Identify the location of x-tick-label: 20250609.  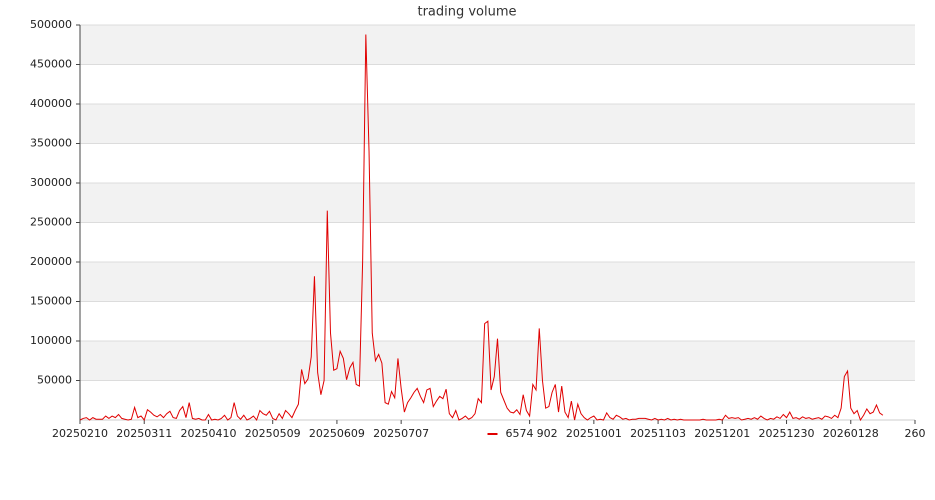
(337, 433).